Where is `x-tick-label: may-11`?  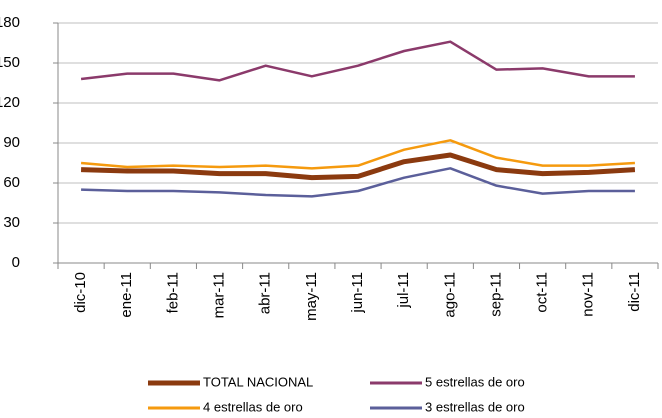
x-tick-label: may-11 is located at coordinates (311, 296).